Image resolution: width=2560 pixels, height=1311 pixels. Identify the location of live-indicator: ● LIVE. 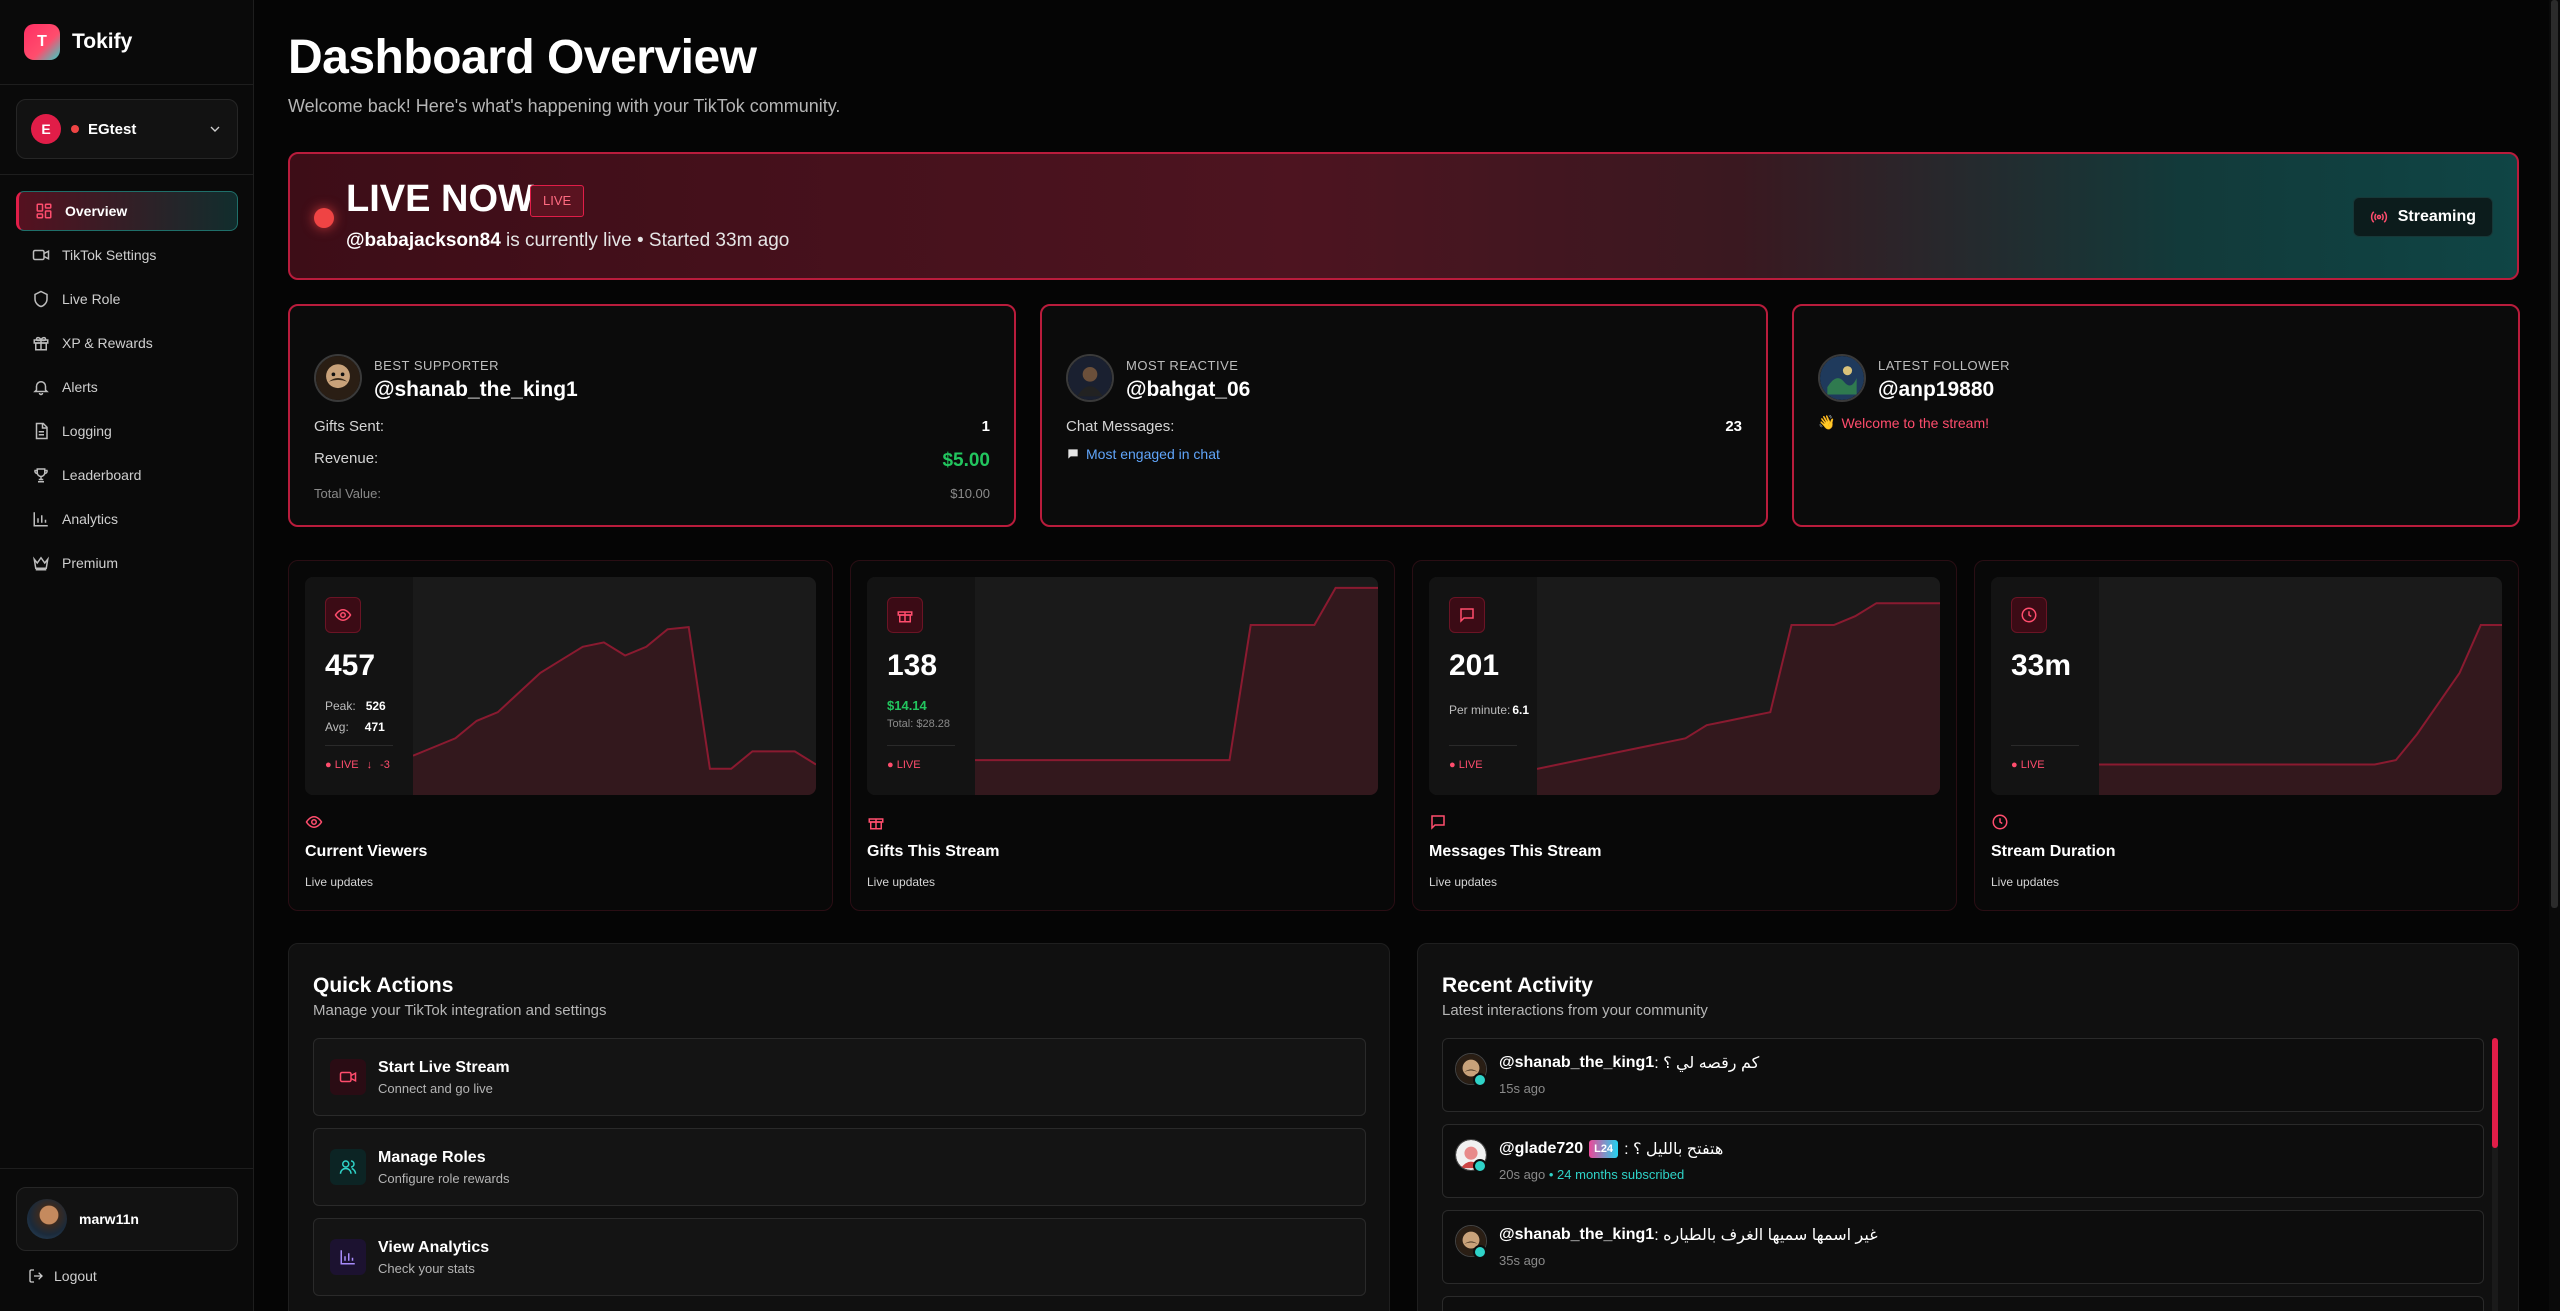
(2028, 765).